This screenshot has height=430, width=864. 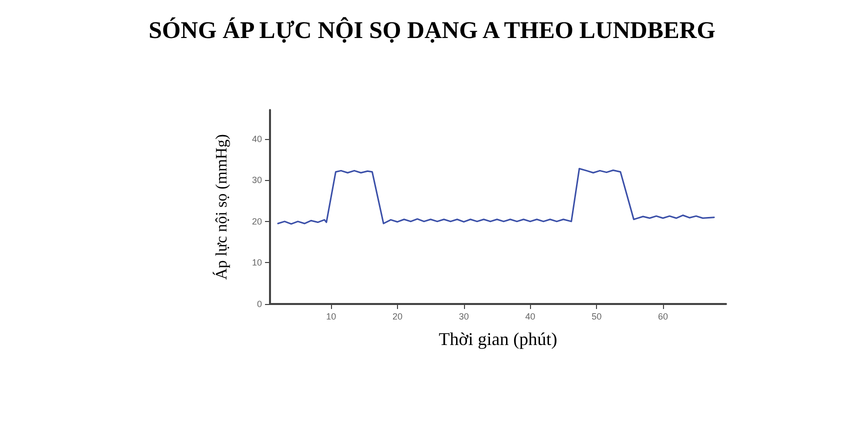 What do you see at coordinates (432, 30) in the screenshot?
I see `chart-title: SÓNG ÁP LỰC NỘI SỌ DẠNG A THEO LUNDBERG` at bounding box center [432, 30].